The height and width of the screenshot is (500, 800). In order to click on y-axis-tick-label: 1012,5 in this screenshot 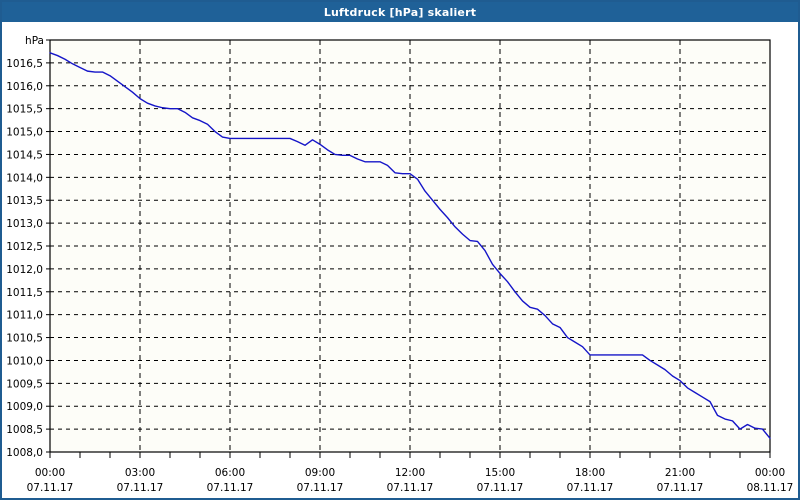, I will do `click(24, 247)`.